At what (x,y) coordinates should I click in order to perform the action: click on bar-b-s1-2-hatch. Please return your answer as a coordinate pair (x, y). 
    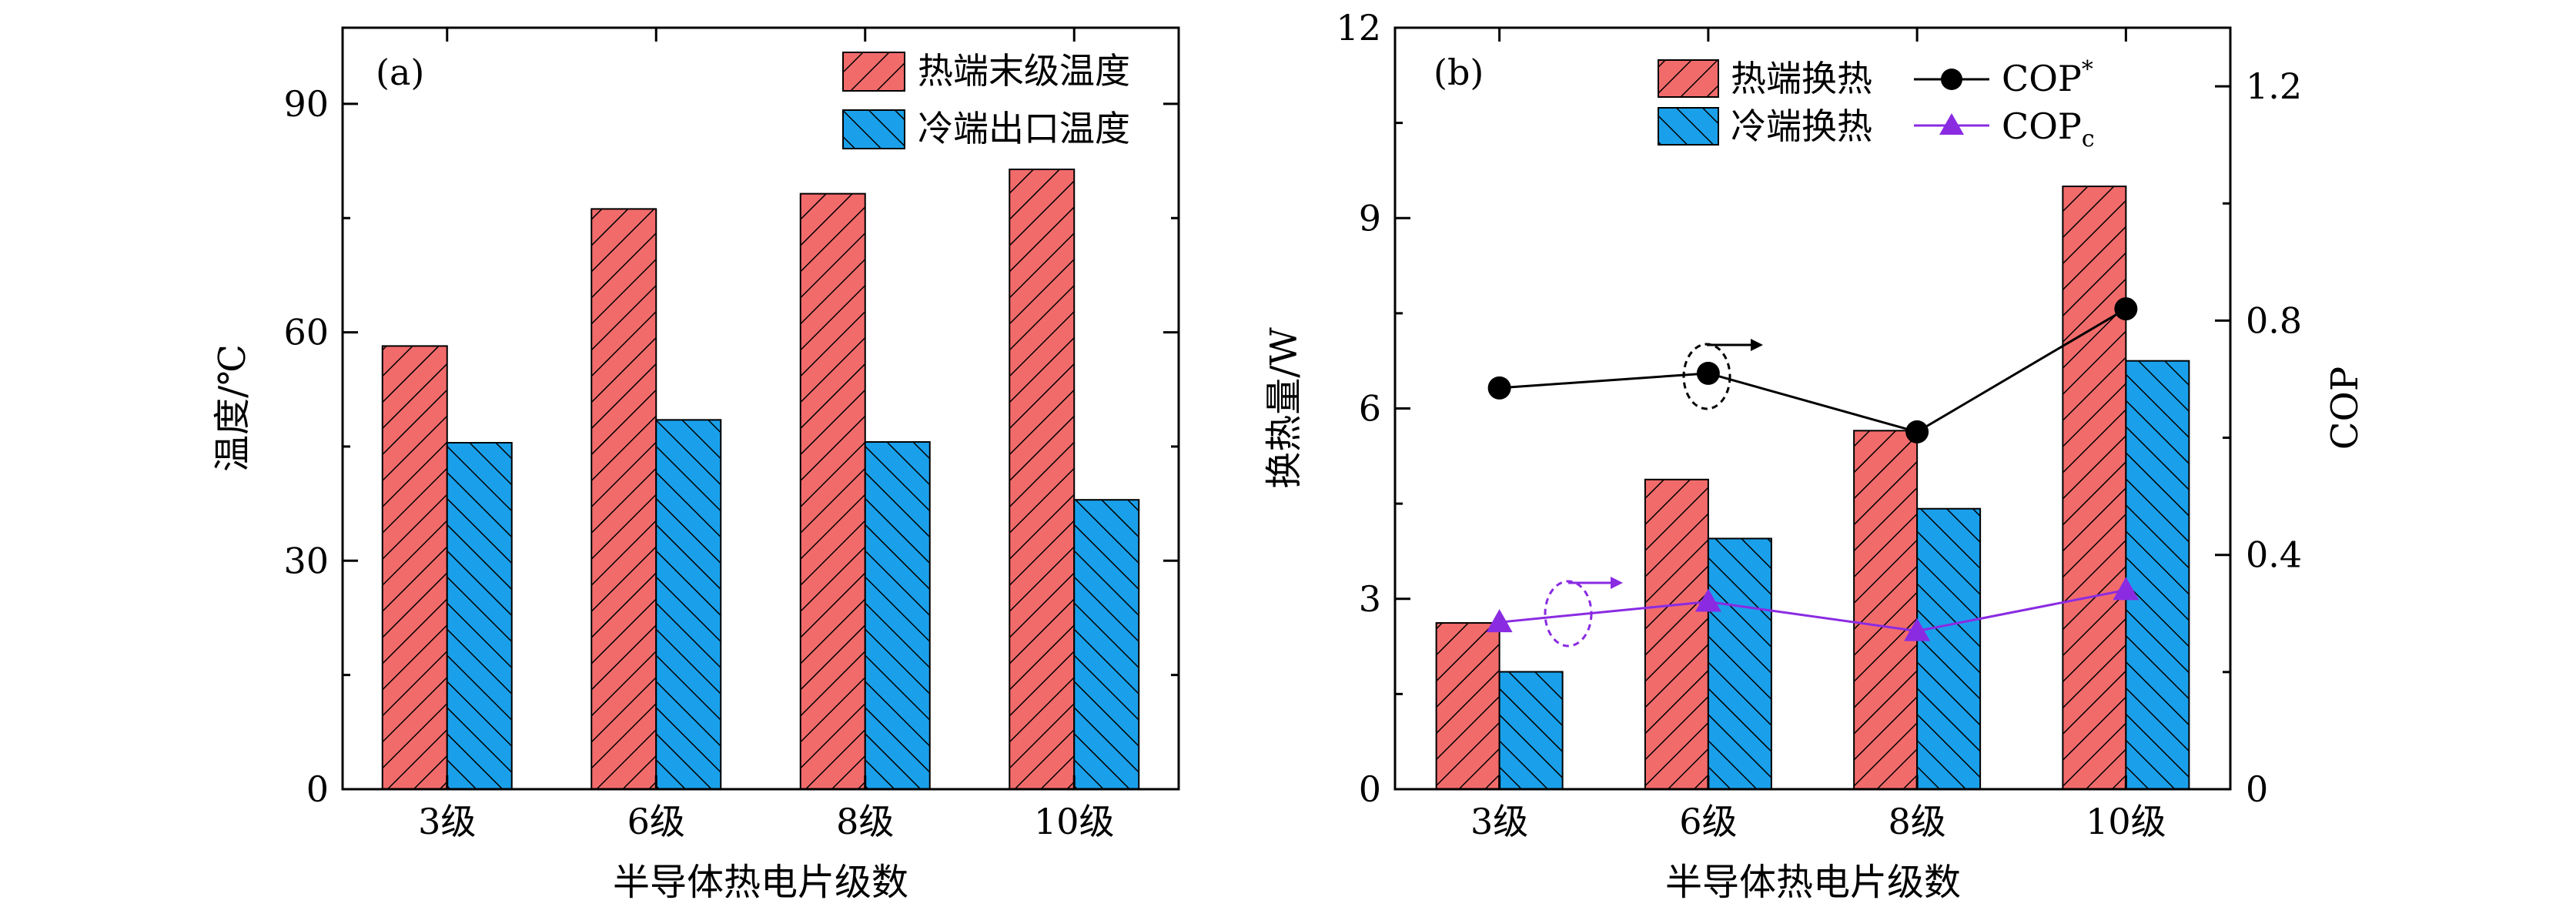
    Looking at the image, I should click on (1949, 648).